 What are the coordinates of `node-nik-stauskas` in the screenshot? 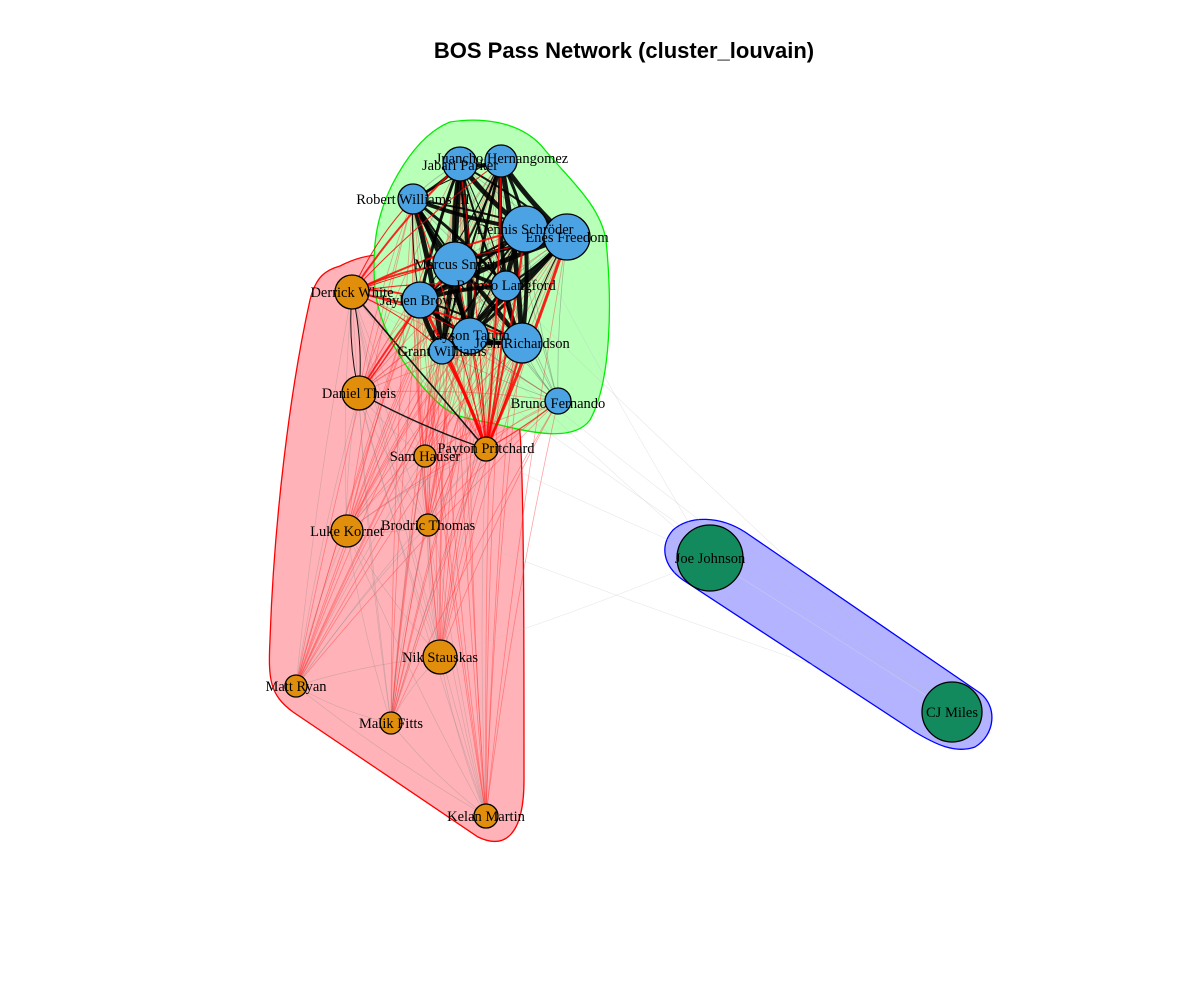 It's located at (440, 657).